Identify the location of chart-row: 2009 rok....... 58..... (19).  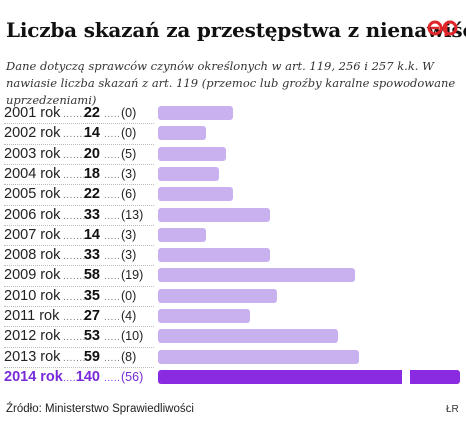
(233, 276).